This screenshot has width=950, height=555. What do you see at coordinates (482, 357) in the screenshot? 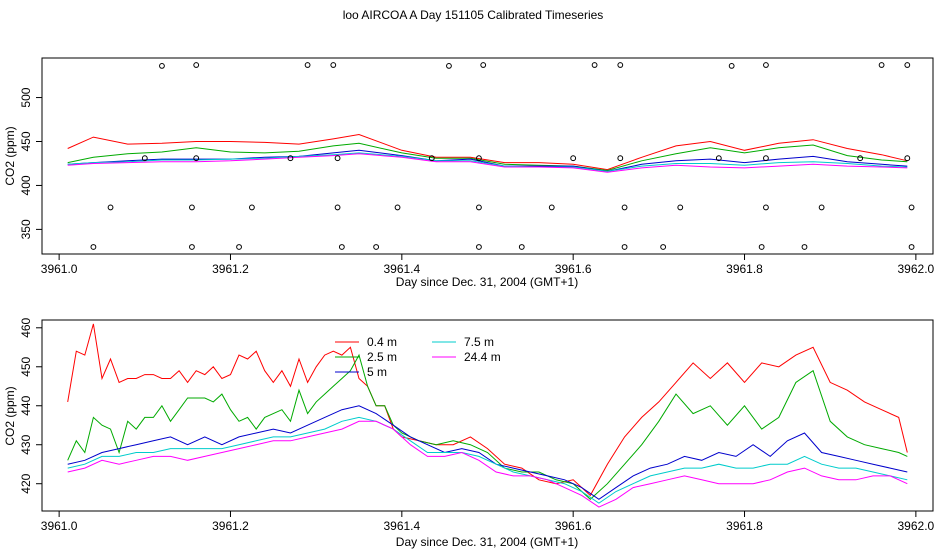
I see `legend-label-4: 24.4 m` at bounding box center [482, 357].